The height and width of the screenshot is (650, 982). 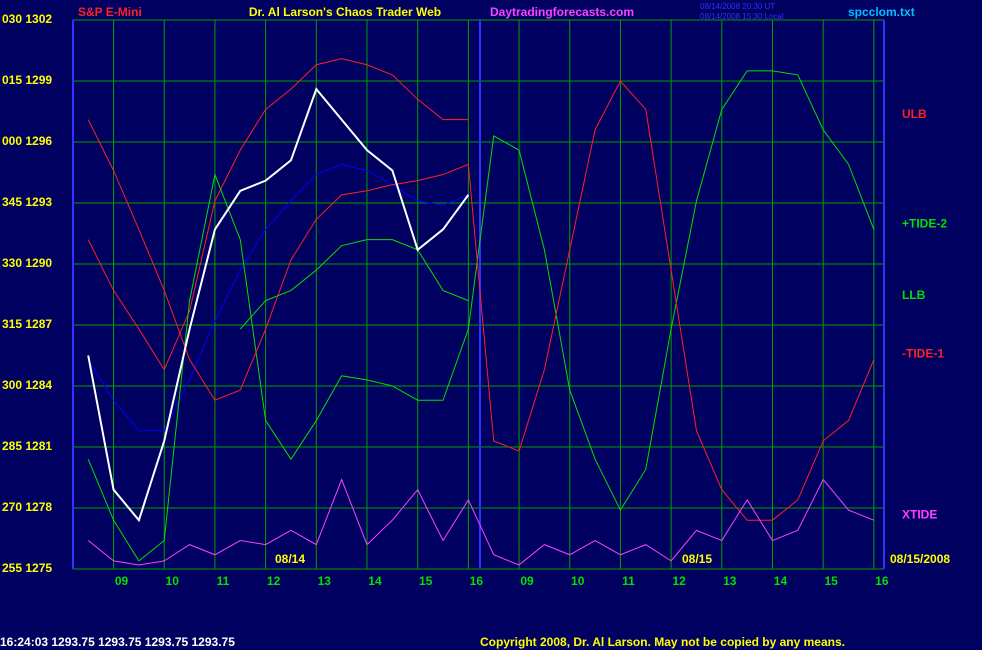 What do you see at coordinates (481, 522) in the screenshot?
I see `series-line` at bounding box center [481, 522].